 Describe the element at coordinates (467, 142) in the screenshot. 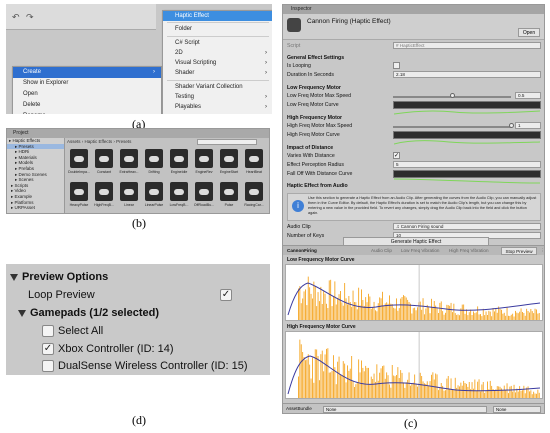

I see `high-curve-preview` at that location.